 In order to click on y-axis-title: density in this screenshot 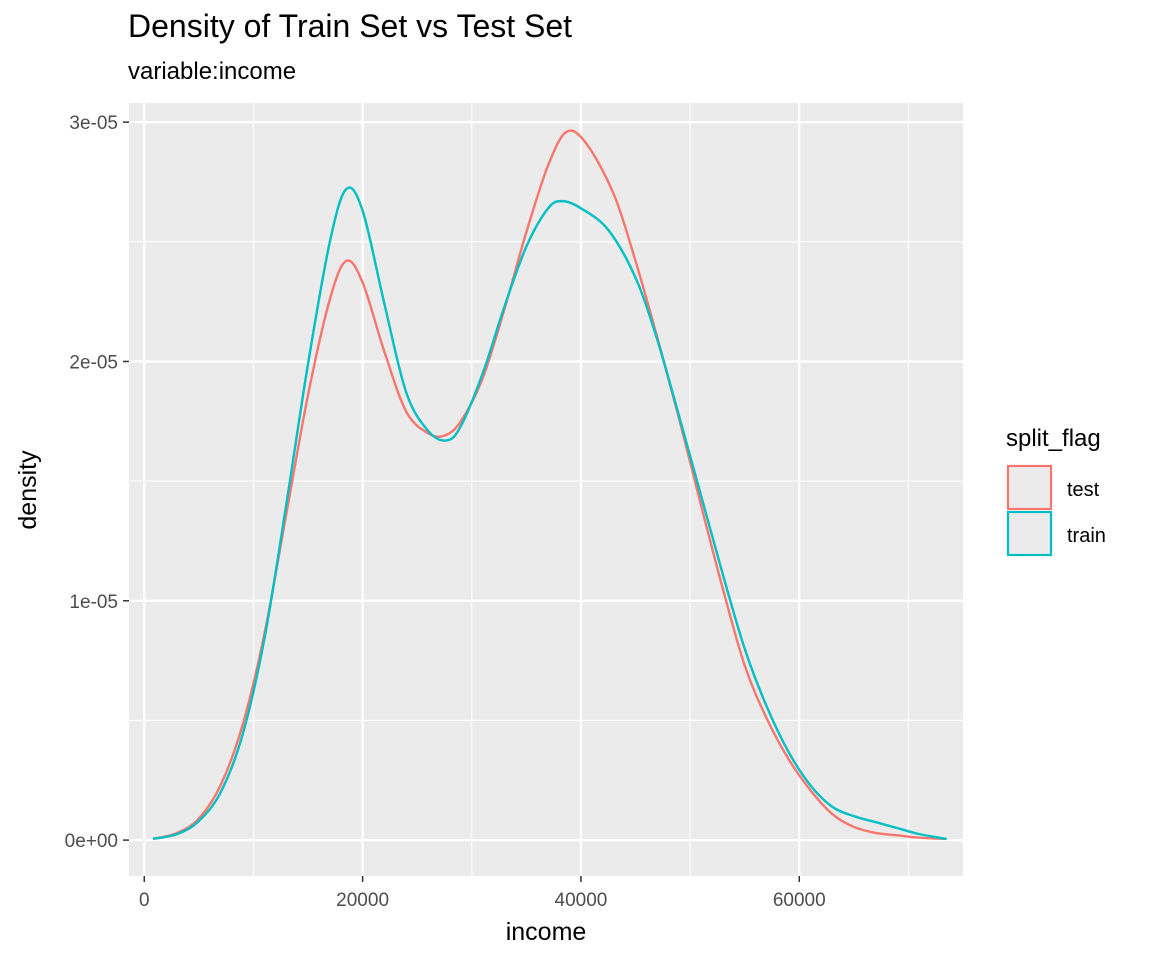, I will do `click(28, 490)`.